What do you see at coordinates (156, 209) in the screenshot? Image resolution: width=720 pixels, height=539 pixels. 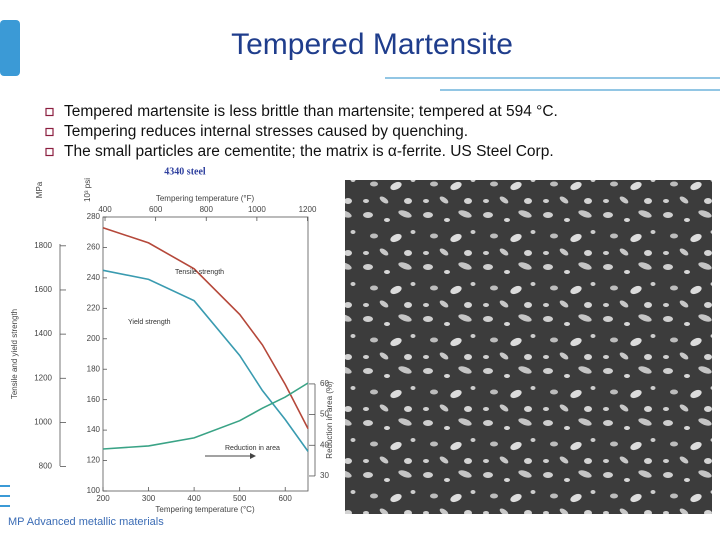 I see `x-top-tick-label: 600` at bounding box center [156, 209].